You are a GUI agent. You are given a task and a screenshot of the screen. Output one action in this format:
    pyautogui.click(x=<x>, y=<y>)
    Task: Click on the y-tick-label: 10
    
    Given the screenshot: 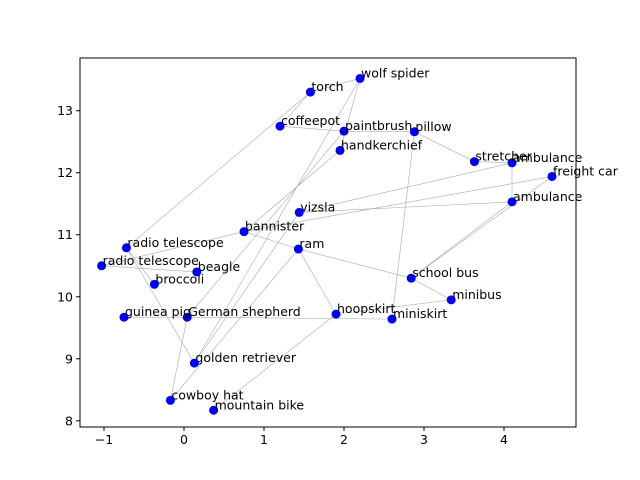 What is the action you would take?
    pyautogui.click(x=65, y=296)
    